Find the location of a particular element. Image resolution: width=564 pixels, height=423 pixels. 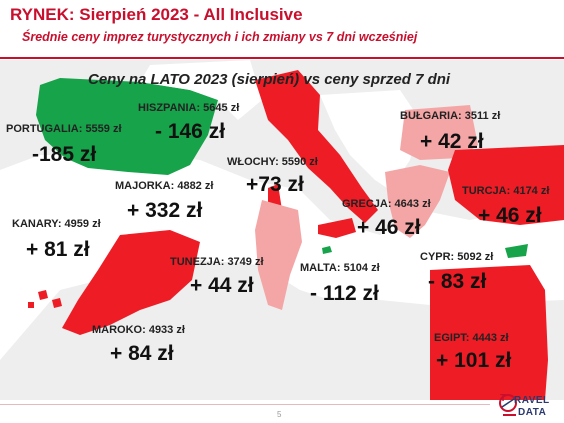

malta-label: MALTA: 5104 zł is located at coordinates (340, 268).